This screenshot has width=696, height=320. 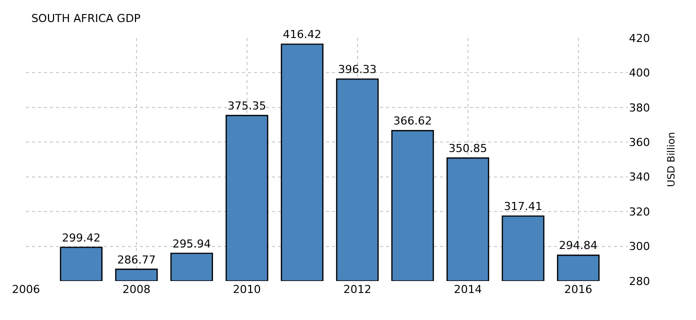 What do you see at coordinates (639, 211) in the screenshot?
I see `y-tick-label: 320` at bounding box center [639, 211].